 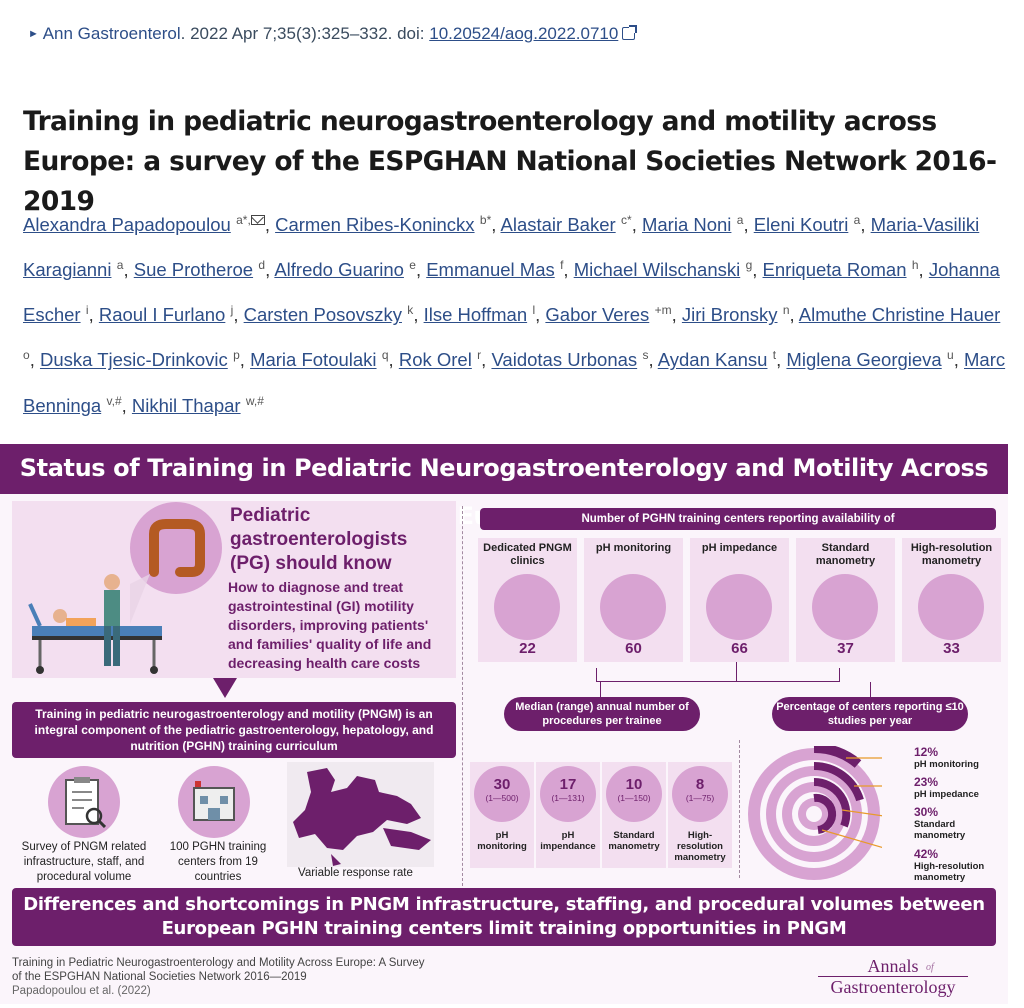 What do you see at coordinates (462, 696) in the screenshot?
I see `panel-divider` at bounding box center [462, 696].